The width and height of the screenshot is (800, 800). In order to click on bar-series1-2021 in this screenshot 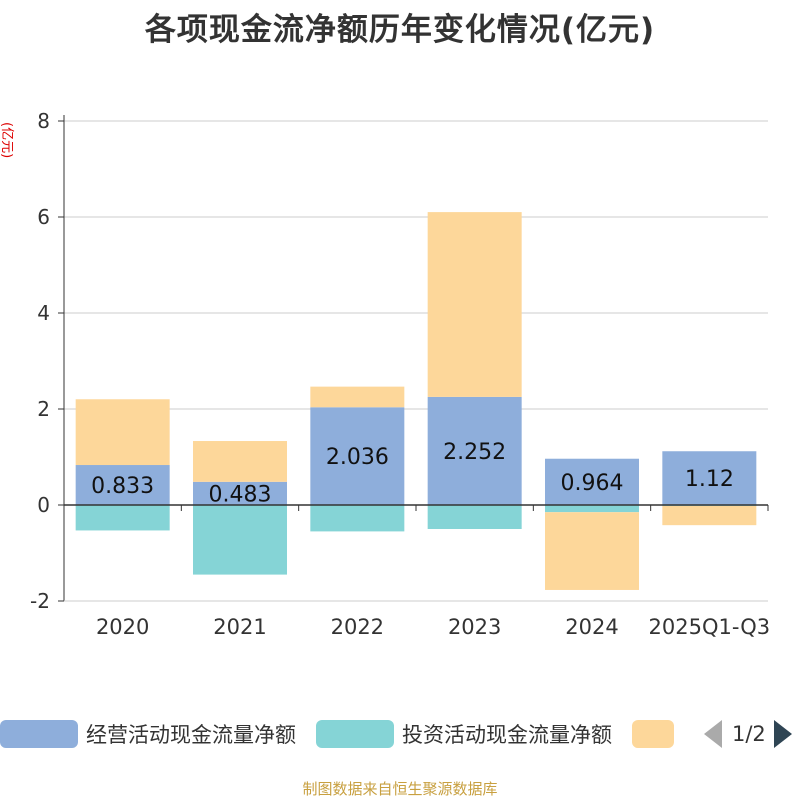, I will do `click(240, 493)`.